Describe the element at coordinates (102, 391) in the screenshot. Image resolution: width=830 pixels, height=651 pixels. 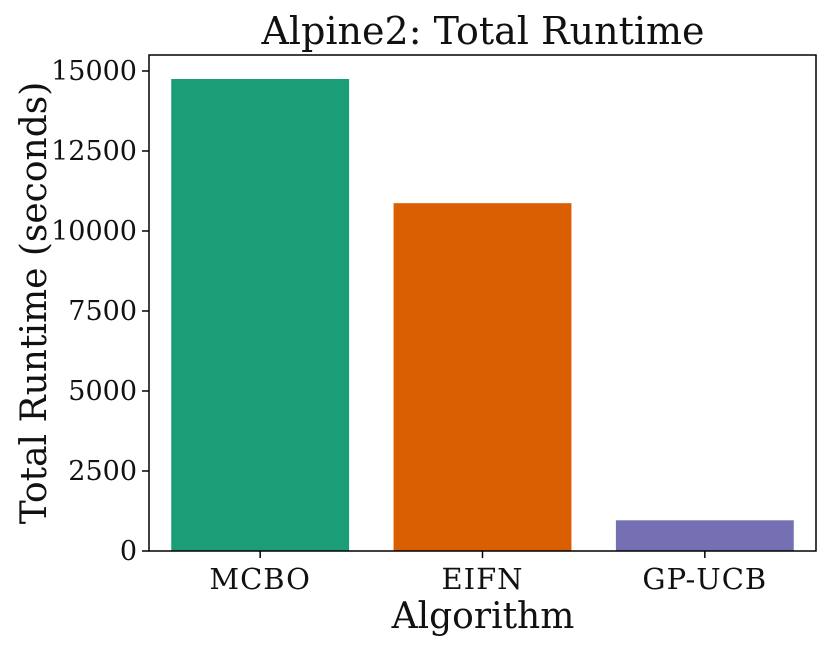
I see `y-tick-label: 5000` at that location.